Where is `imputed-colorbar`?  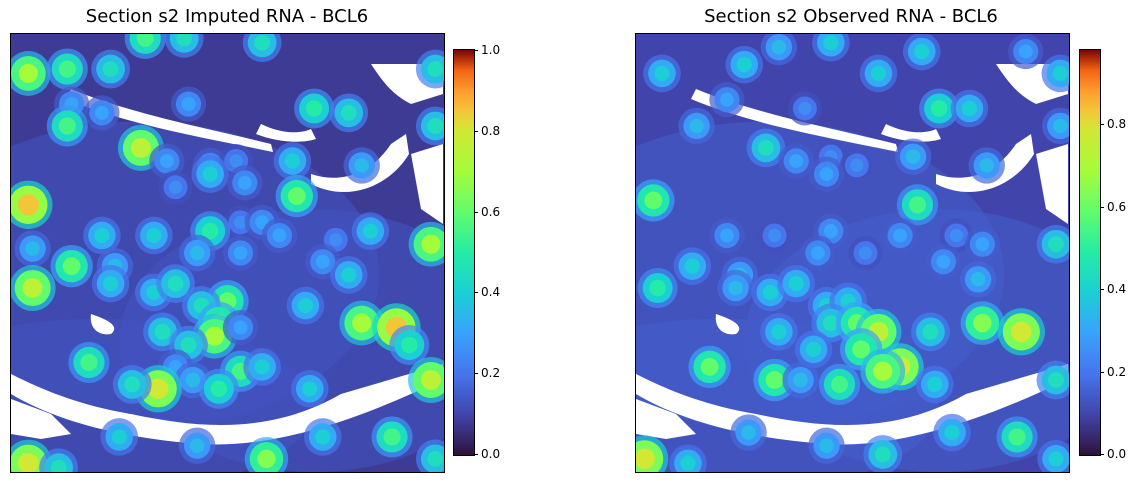 imputed-colorbar is located at coordinates (464, 252).